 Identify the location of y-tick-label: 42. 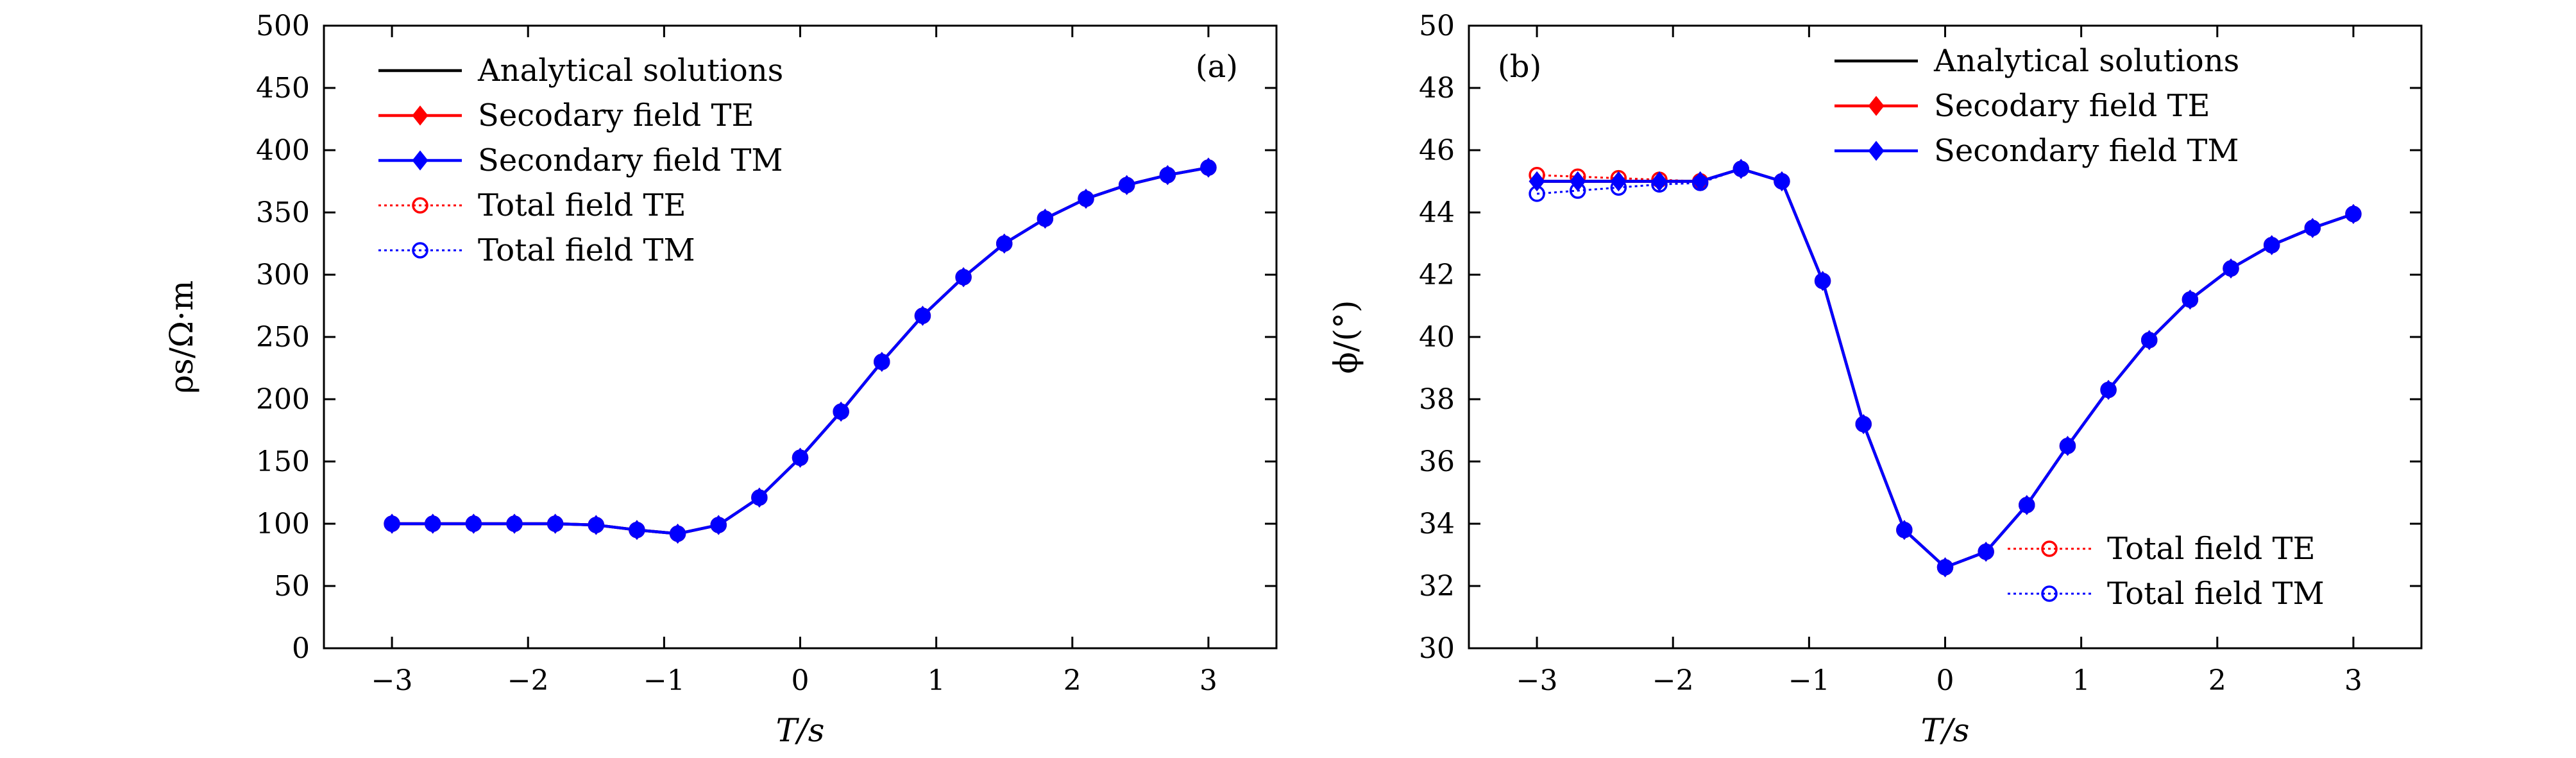
(1437, 275).